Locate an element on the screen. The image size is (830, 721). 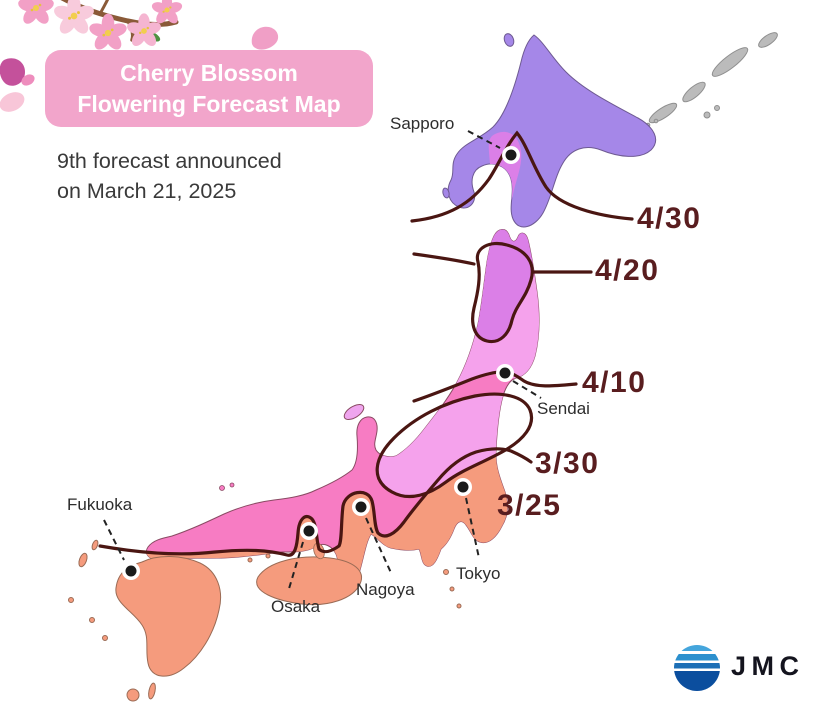
shikoku-region is located at coordinates (309, 581).